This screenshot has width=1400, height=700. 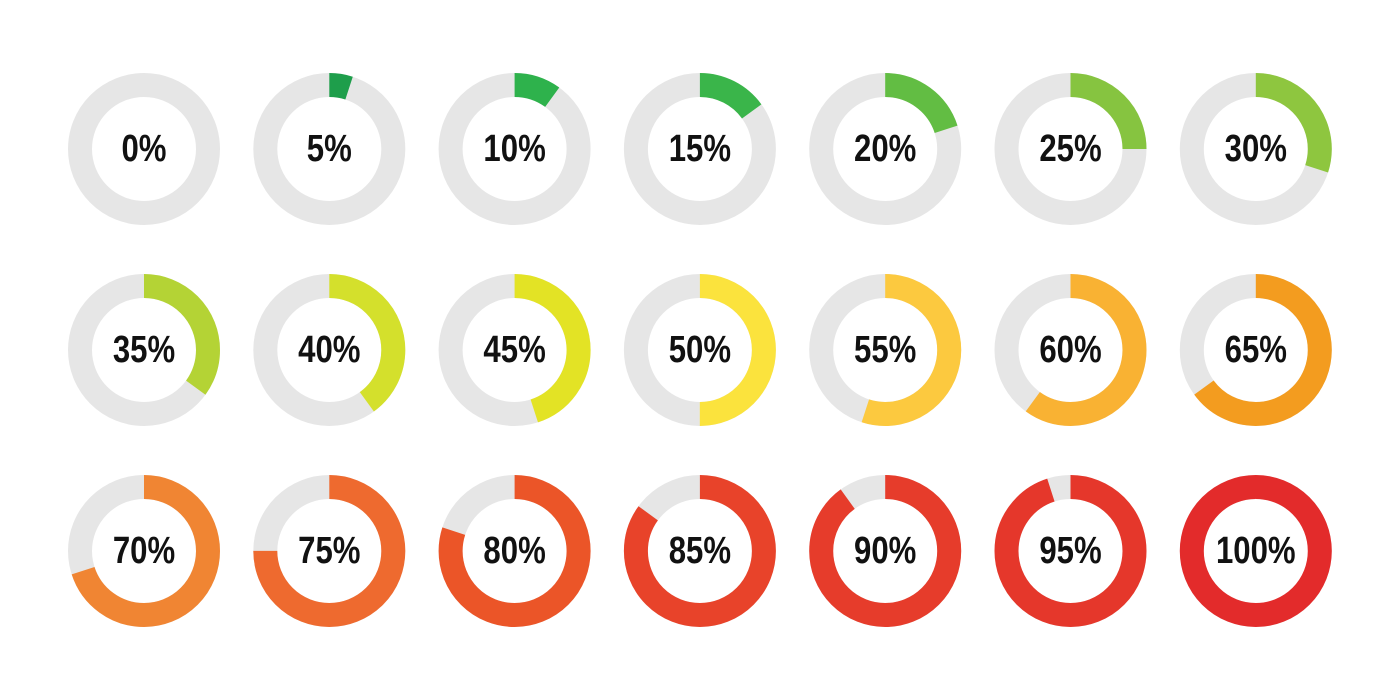 I want to click on progress-gauge: 45%, so click(x=514, y=350).